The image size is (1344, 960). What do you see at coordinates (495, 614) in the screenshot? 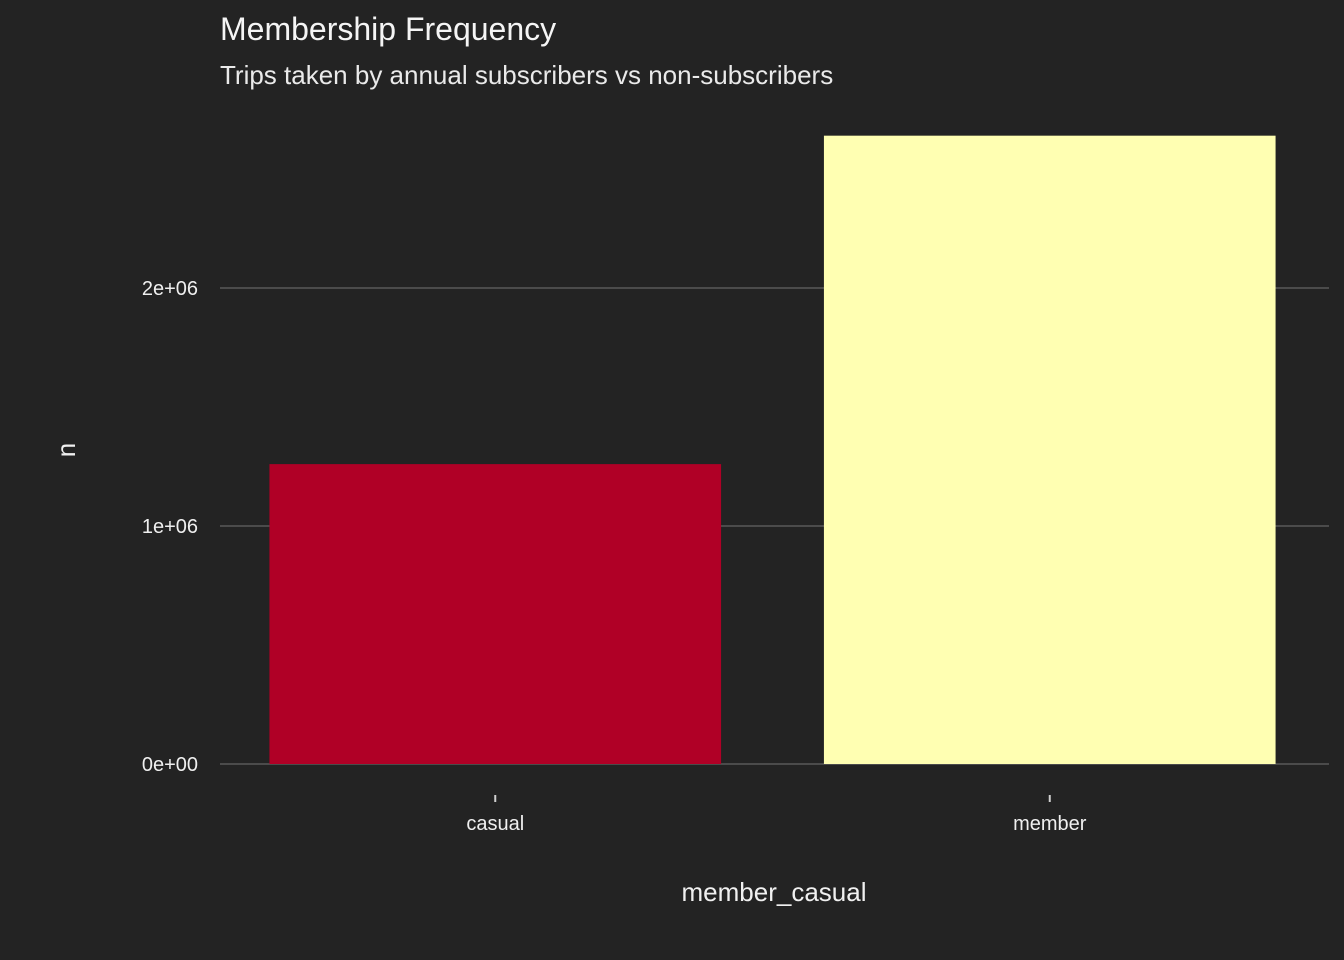
I see `bar-casual` at bounding box center [495, 614].